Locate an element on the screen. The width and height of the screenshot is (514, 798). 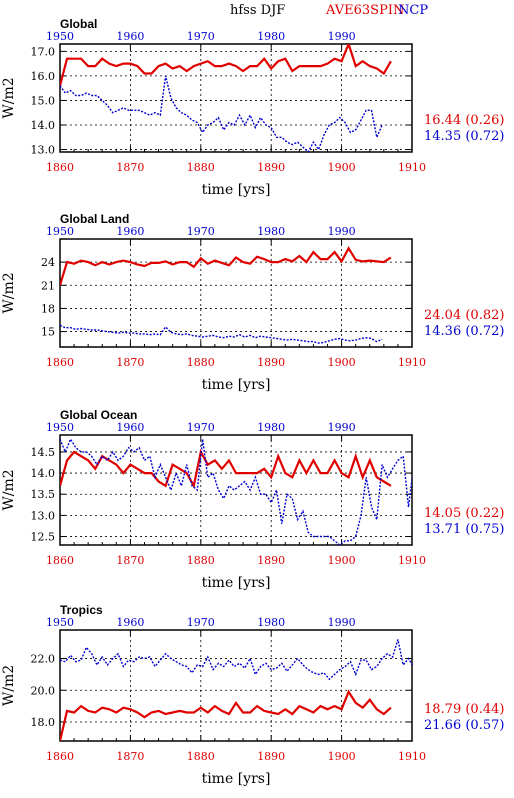
series-b-stat: 14.35 (0.72) is located at coordinates (464, 136).